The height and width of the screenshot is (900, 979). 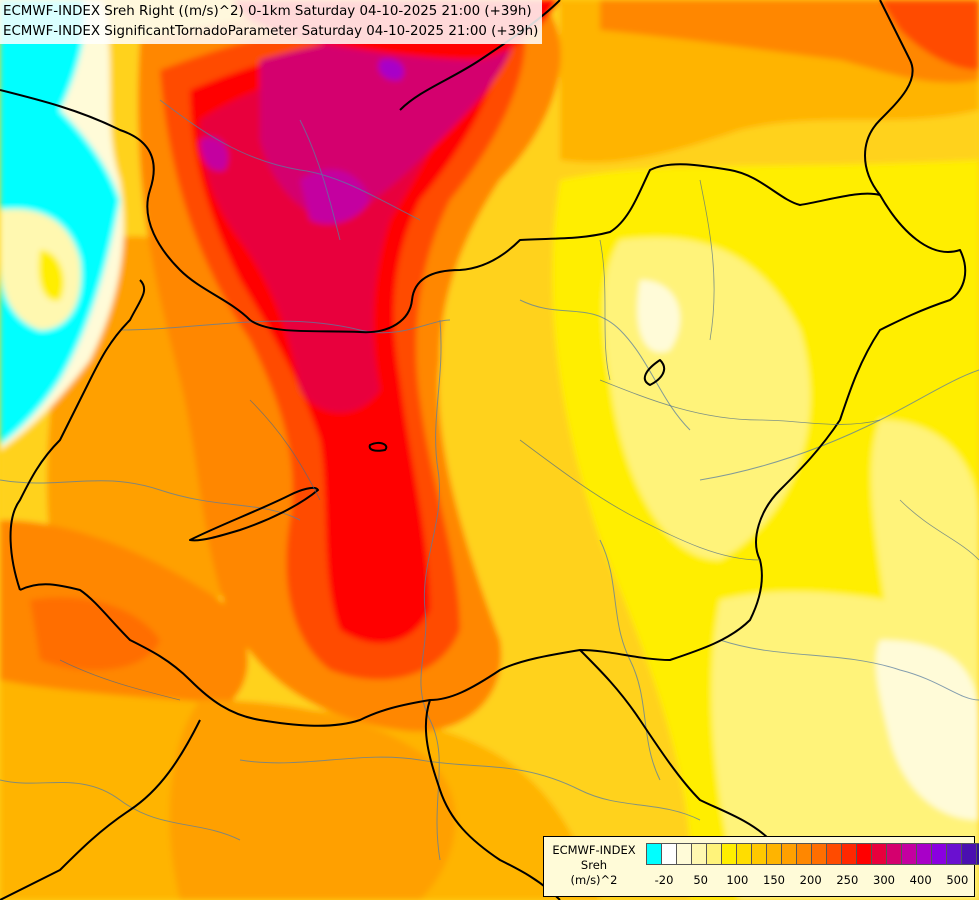 I want to click on legend-tick: 250, so click(x=847, y=880).